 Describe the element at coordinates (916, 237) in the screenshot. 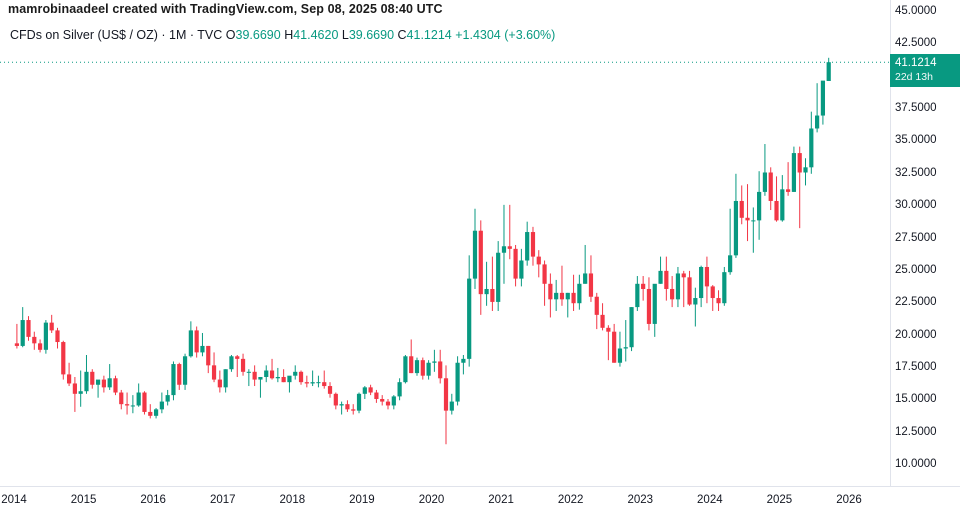

I see `price-tick-label: 27.5000` at that location.